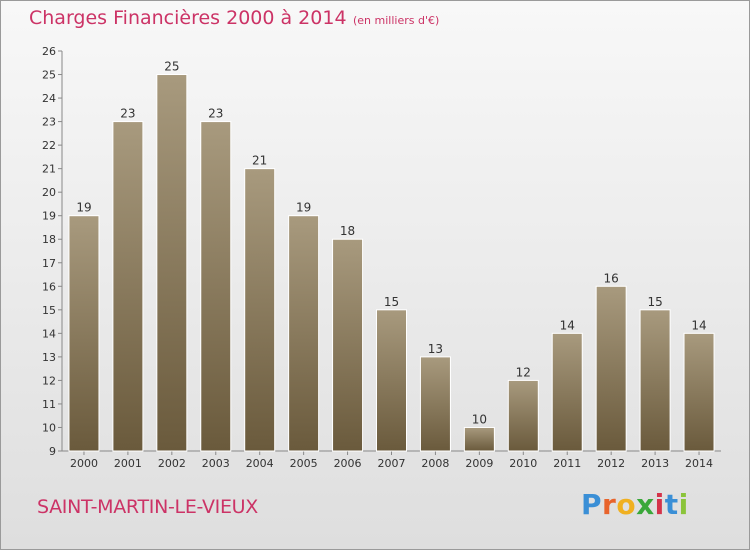  What do you see at coordinates (49, 98) in the screenshot?
I see `y-tick-label: 24` at bounding box center [49, 98].